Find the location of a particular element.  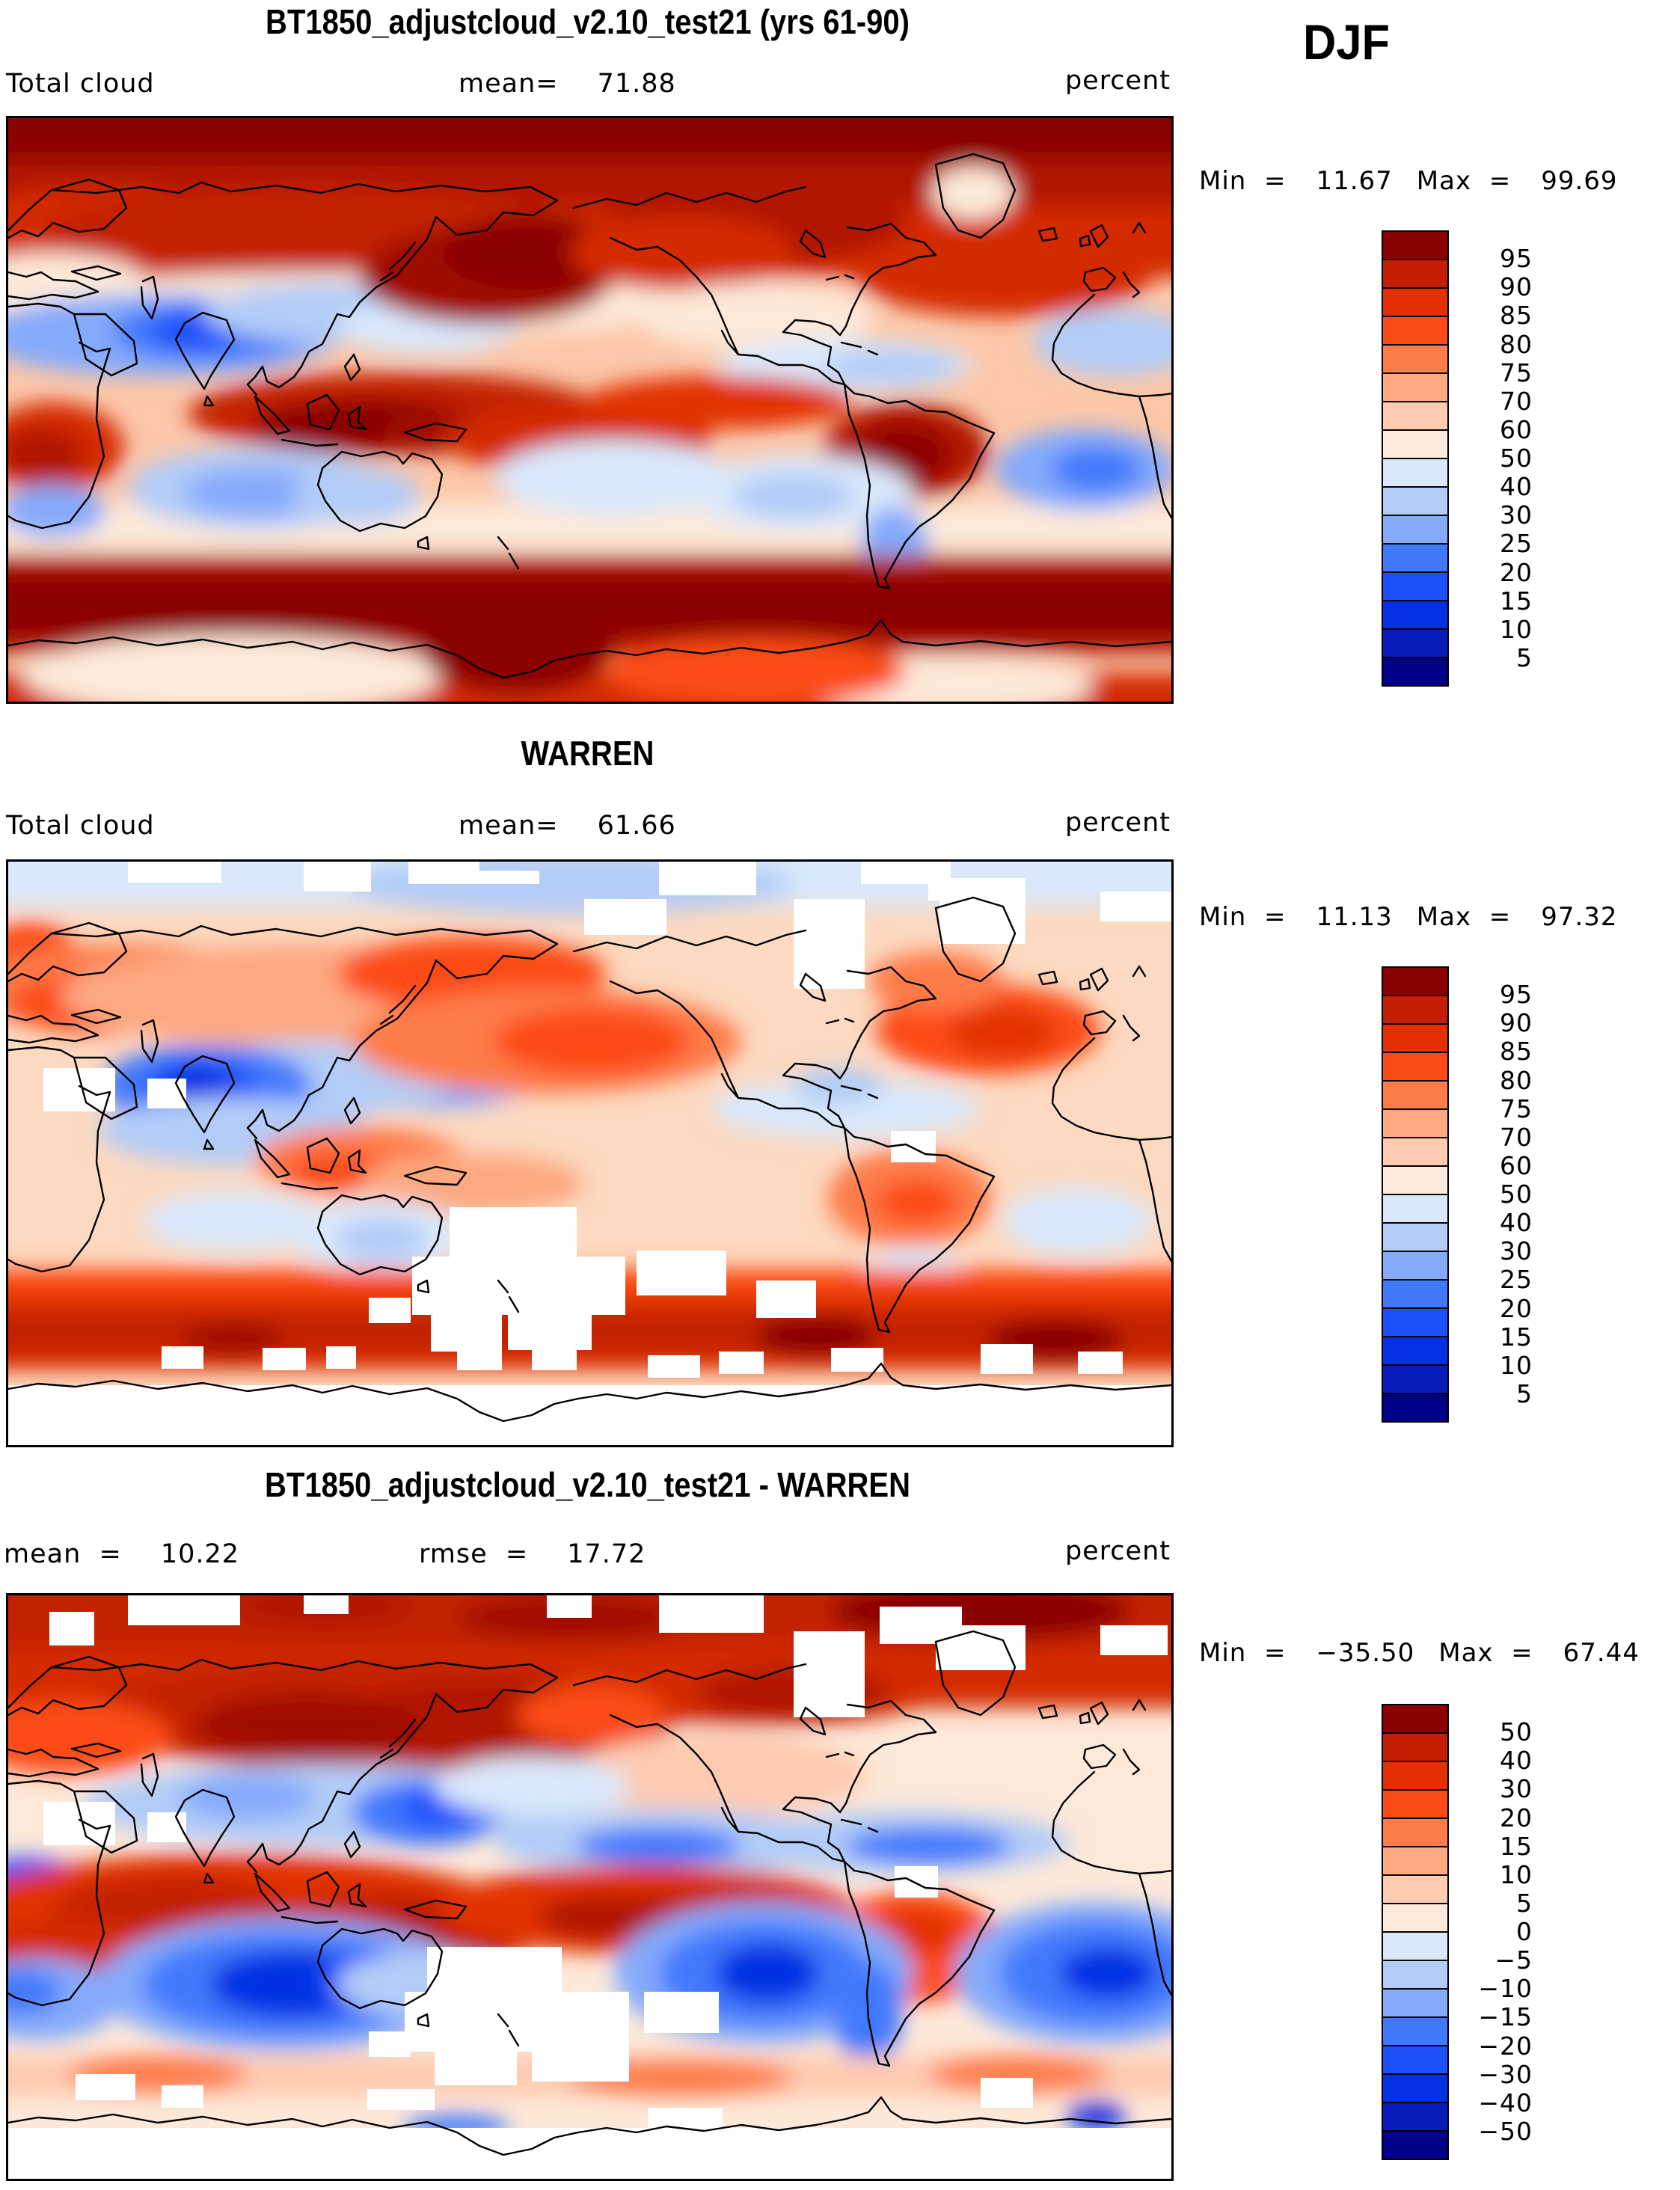

panel2-units-label: percent is located at coordinates (1117, 823).